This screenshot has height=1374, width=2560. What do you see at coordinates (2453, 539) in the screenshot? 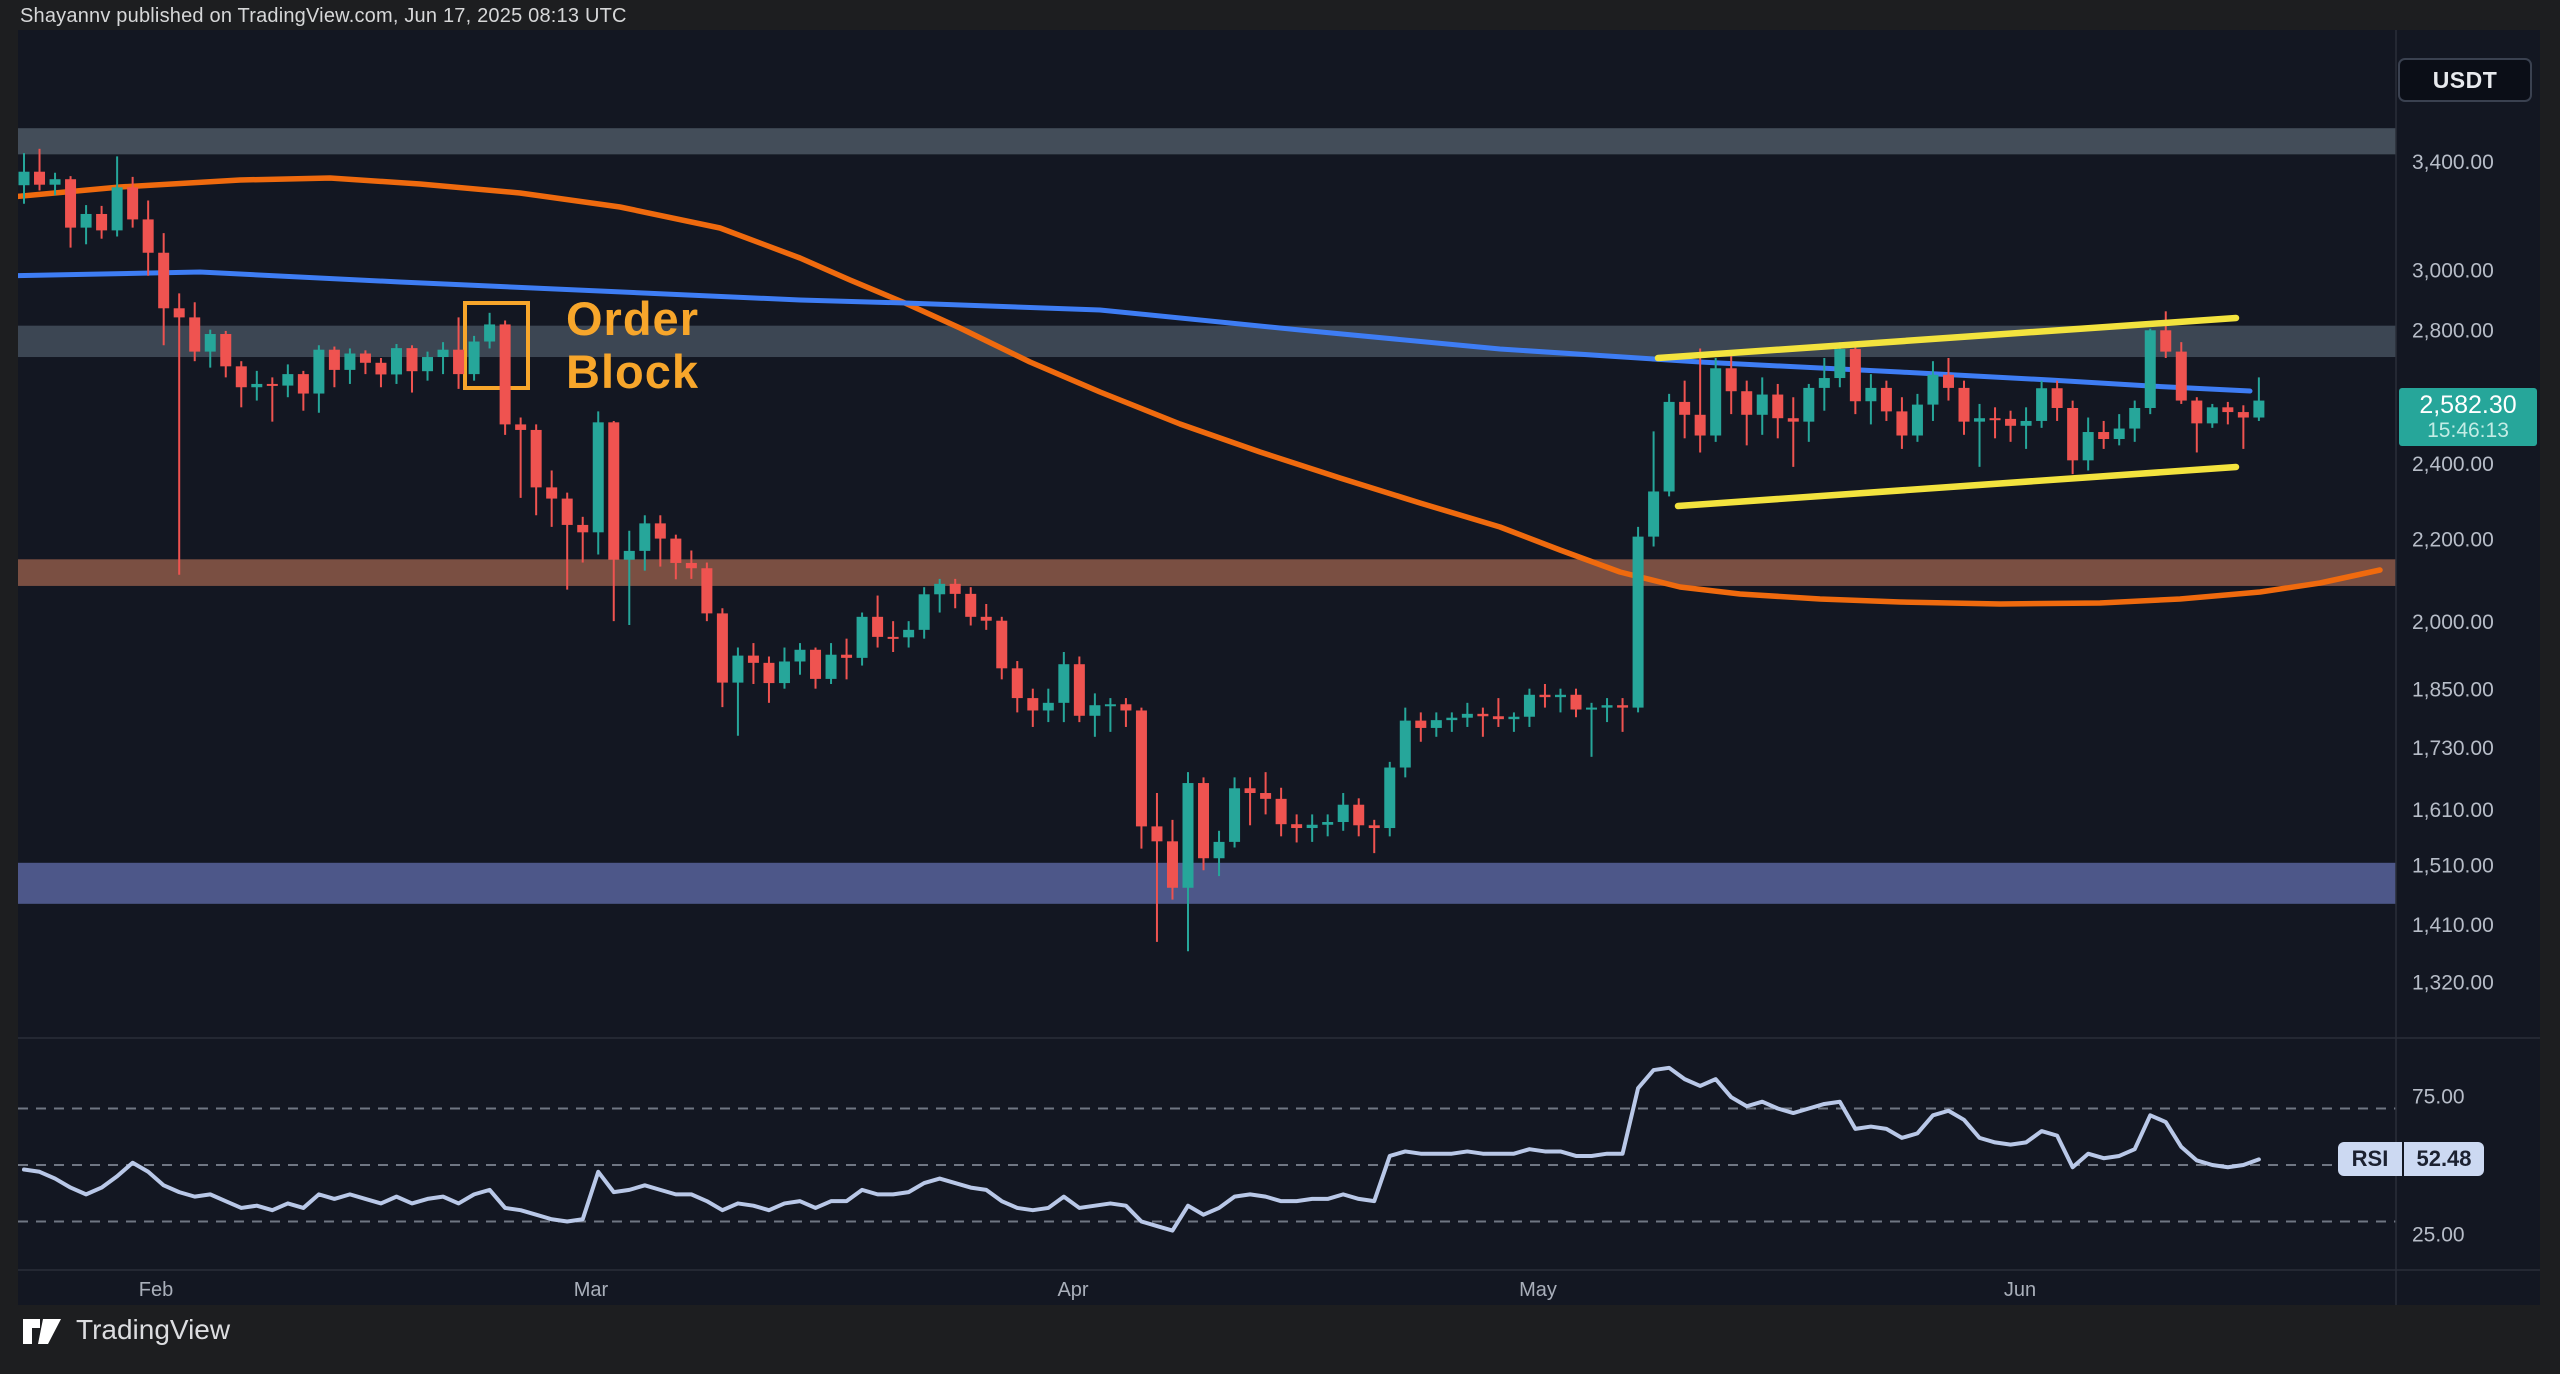
I see `price-tick-label: 2,200.00` at bounding box center [2453, 539].